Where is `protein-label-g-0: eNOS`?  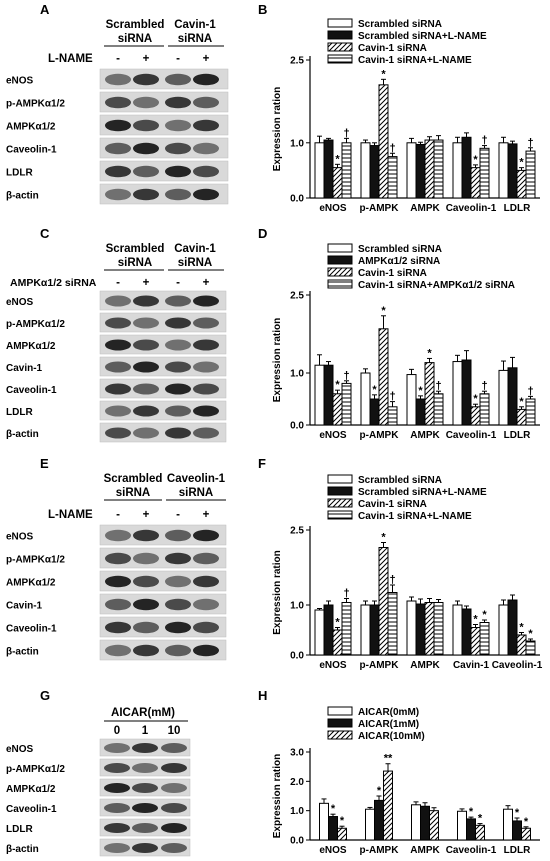
protein-label-g-0: eNOS is located at coordinates (20, 749).